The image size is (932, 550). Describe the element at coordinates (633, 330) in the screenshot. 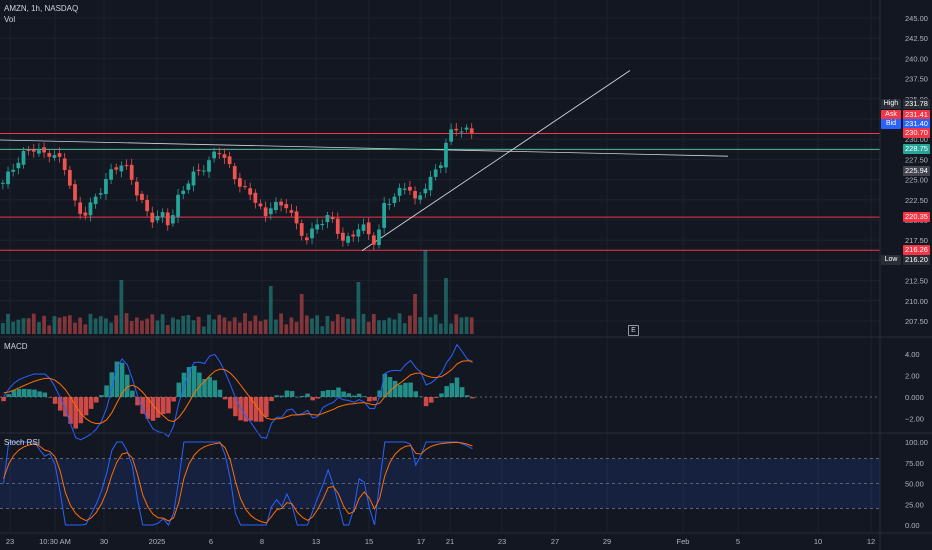

I see `earnings-marker-icon: E` at that location.